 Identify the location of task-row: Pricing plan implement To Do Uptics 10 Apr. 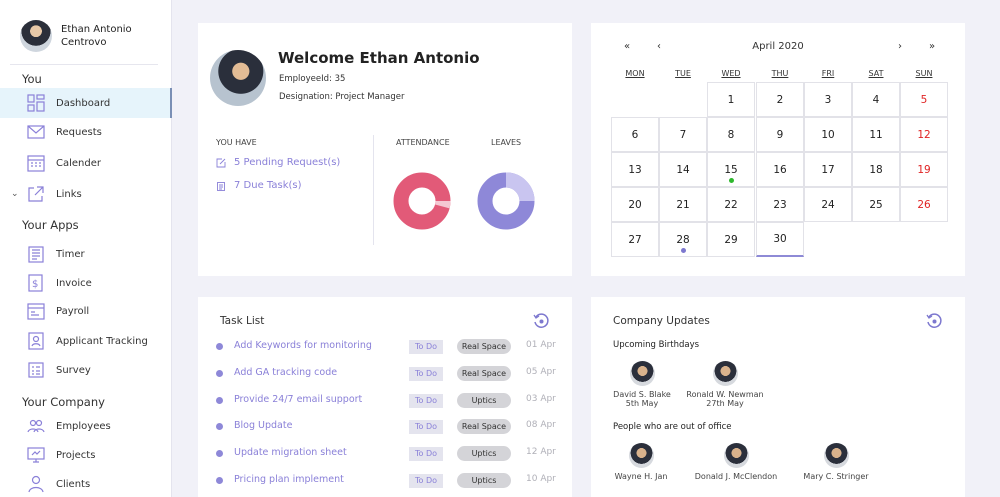
(388, 481).